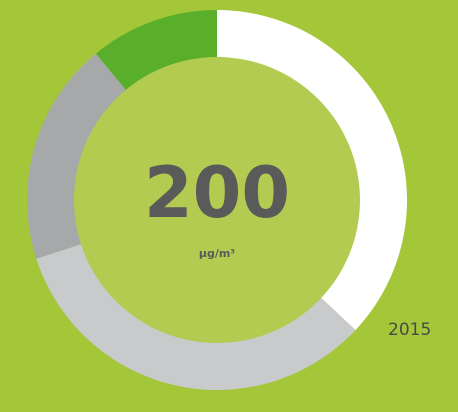  I want to click on year-label: 2015, so click(409, 330).